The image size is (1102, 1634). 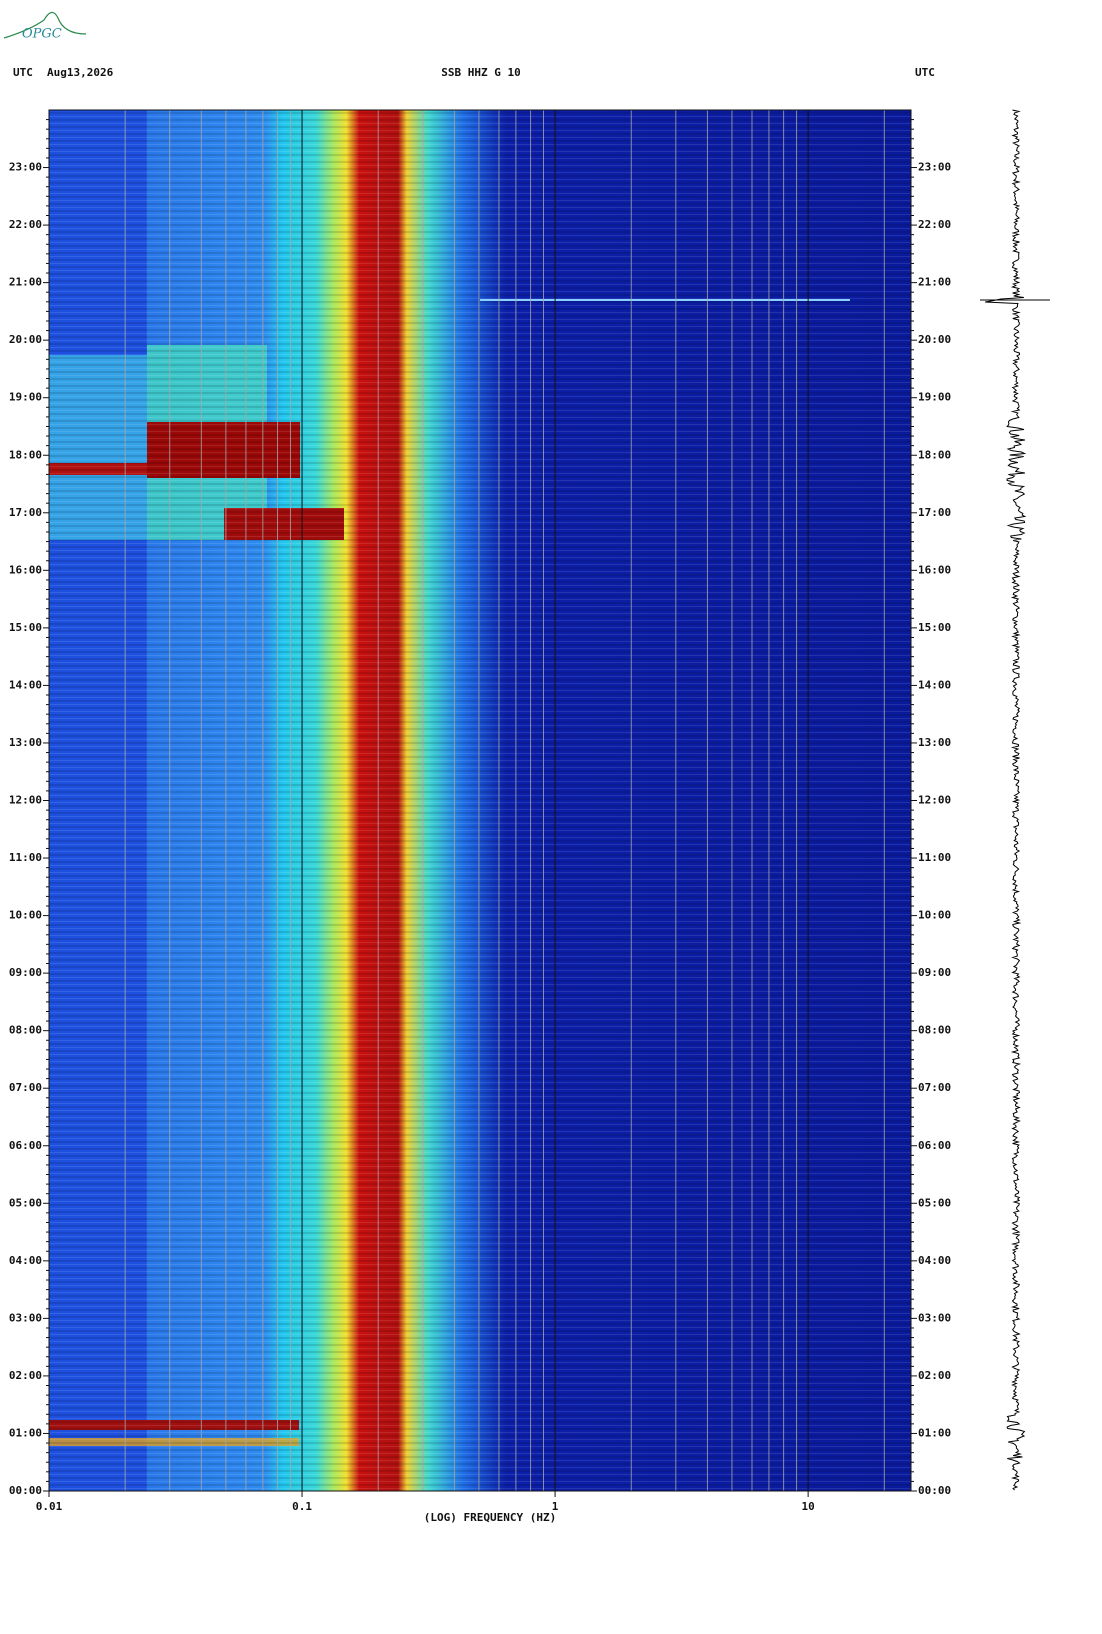 I want to click on y-tick-label: 07:00, so click(x=25, y=1087).